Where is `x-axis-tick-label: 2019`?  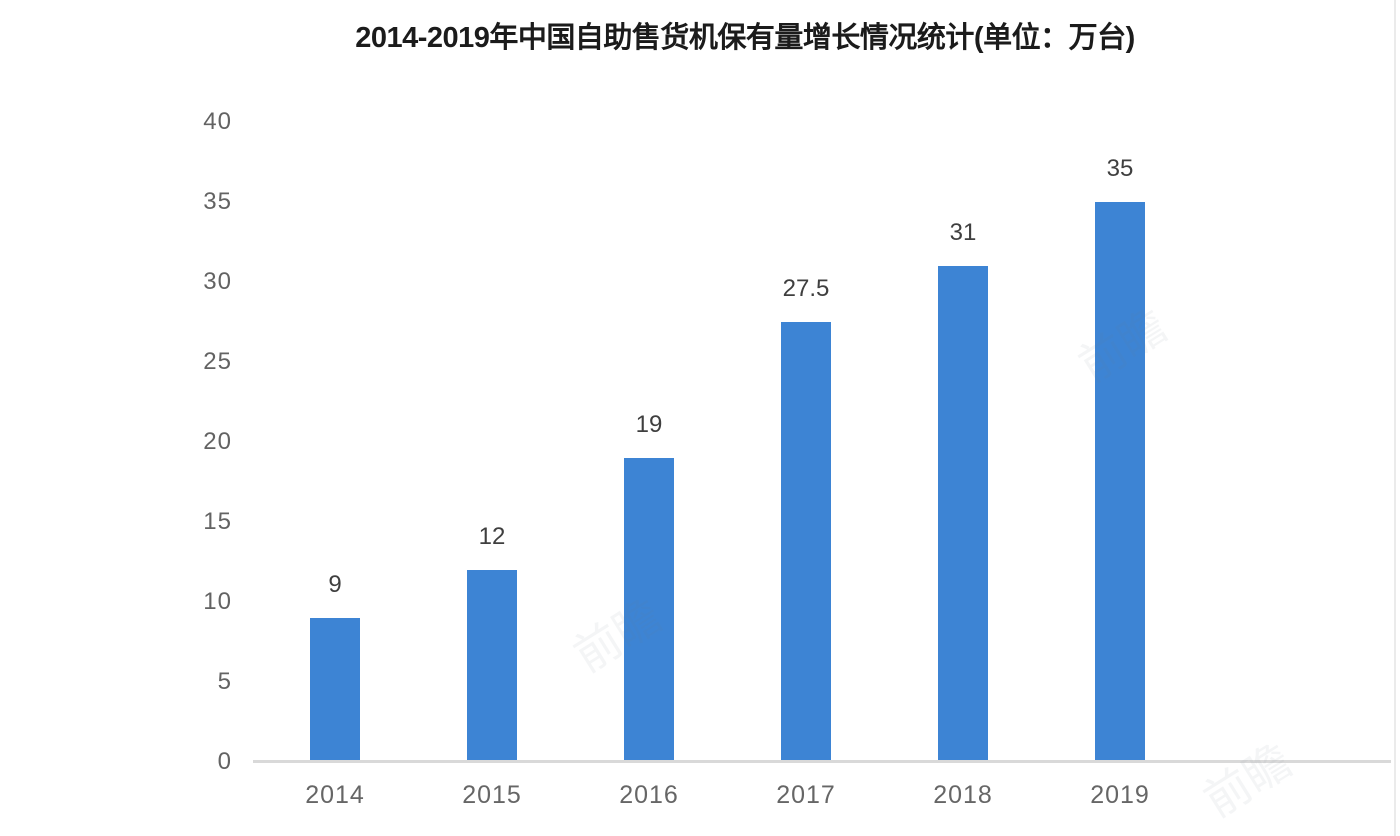 x-axis-tick-label: 2019 is located at coordinates (1120, 795).